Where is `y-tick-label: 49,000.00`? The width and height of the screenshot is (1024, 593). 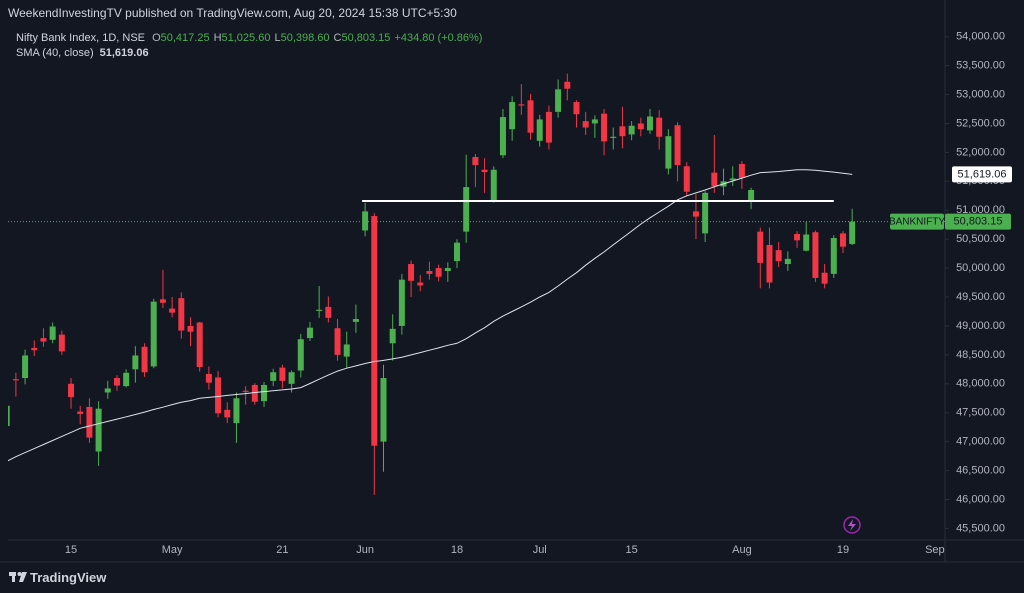 y-tick-label: 49,000.00 is located at coordinates (980, 326).